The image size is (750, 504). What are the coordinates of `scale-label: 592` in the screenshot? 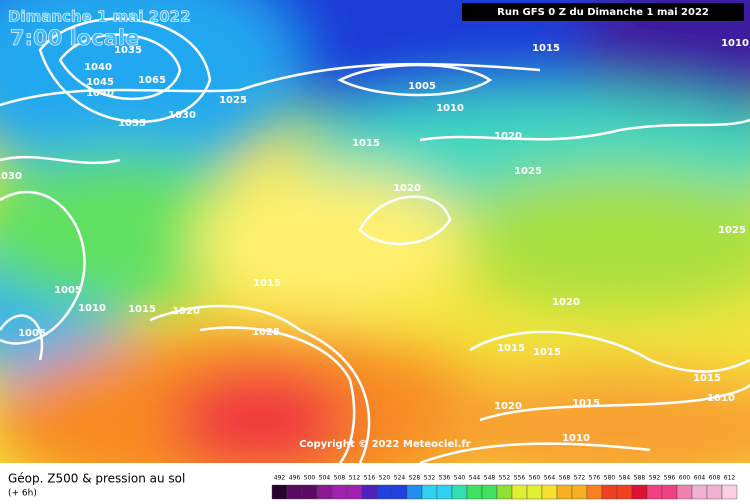 It's located at (655, 478).